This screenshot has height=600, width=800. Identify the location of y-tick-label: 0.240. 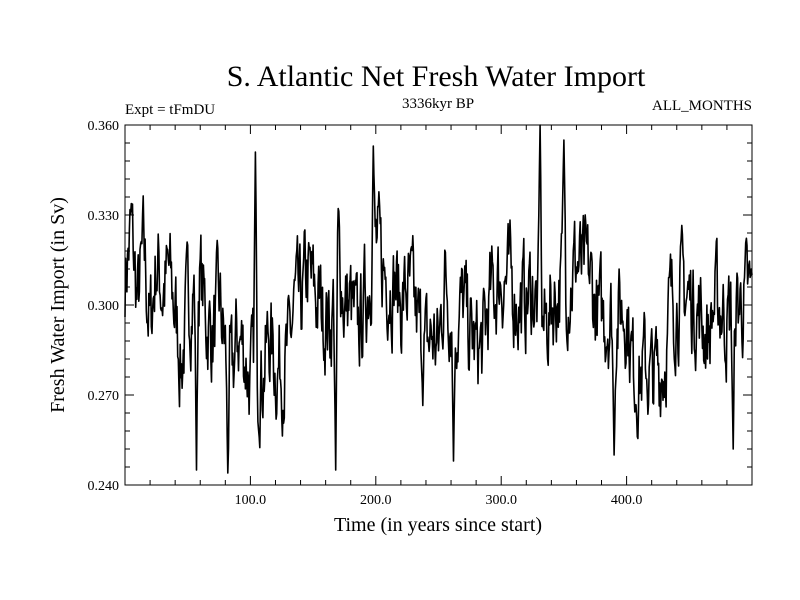
(104, 486).